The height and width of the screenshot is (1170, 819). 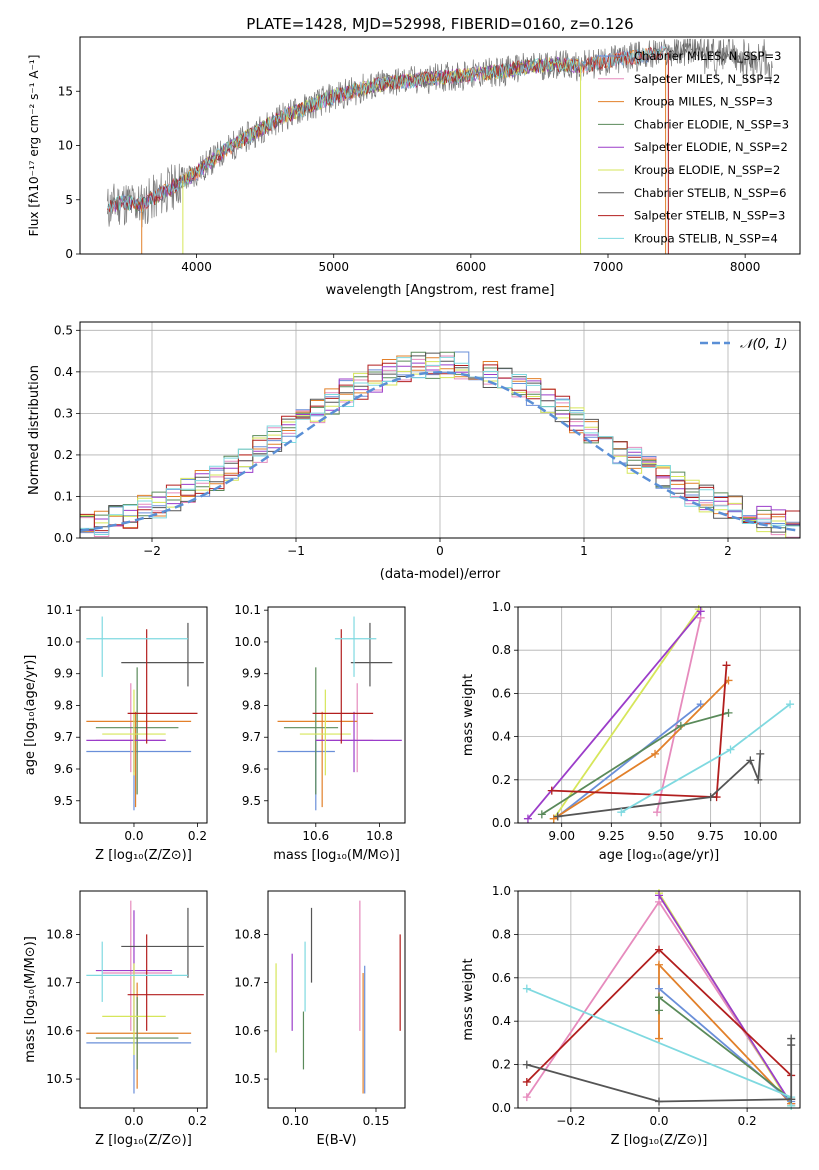 I want to click on x-tick-label: 8000, so click(x=745, y=267).